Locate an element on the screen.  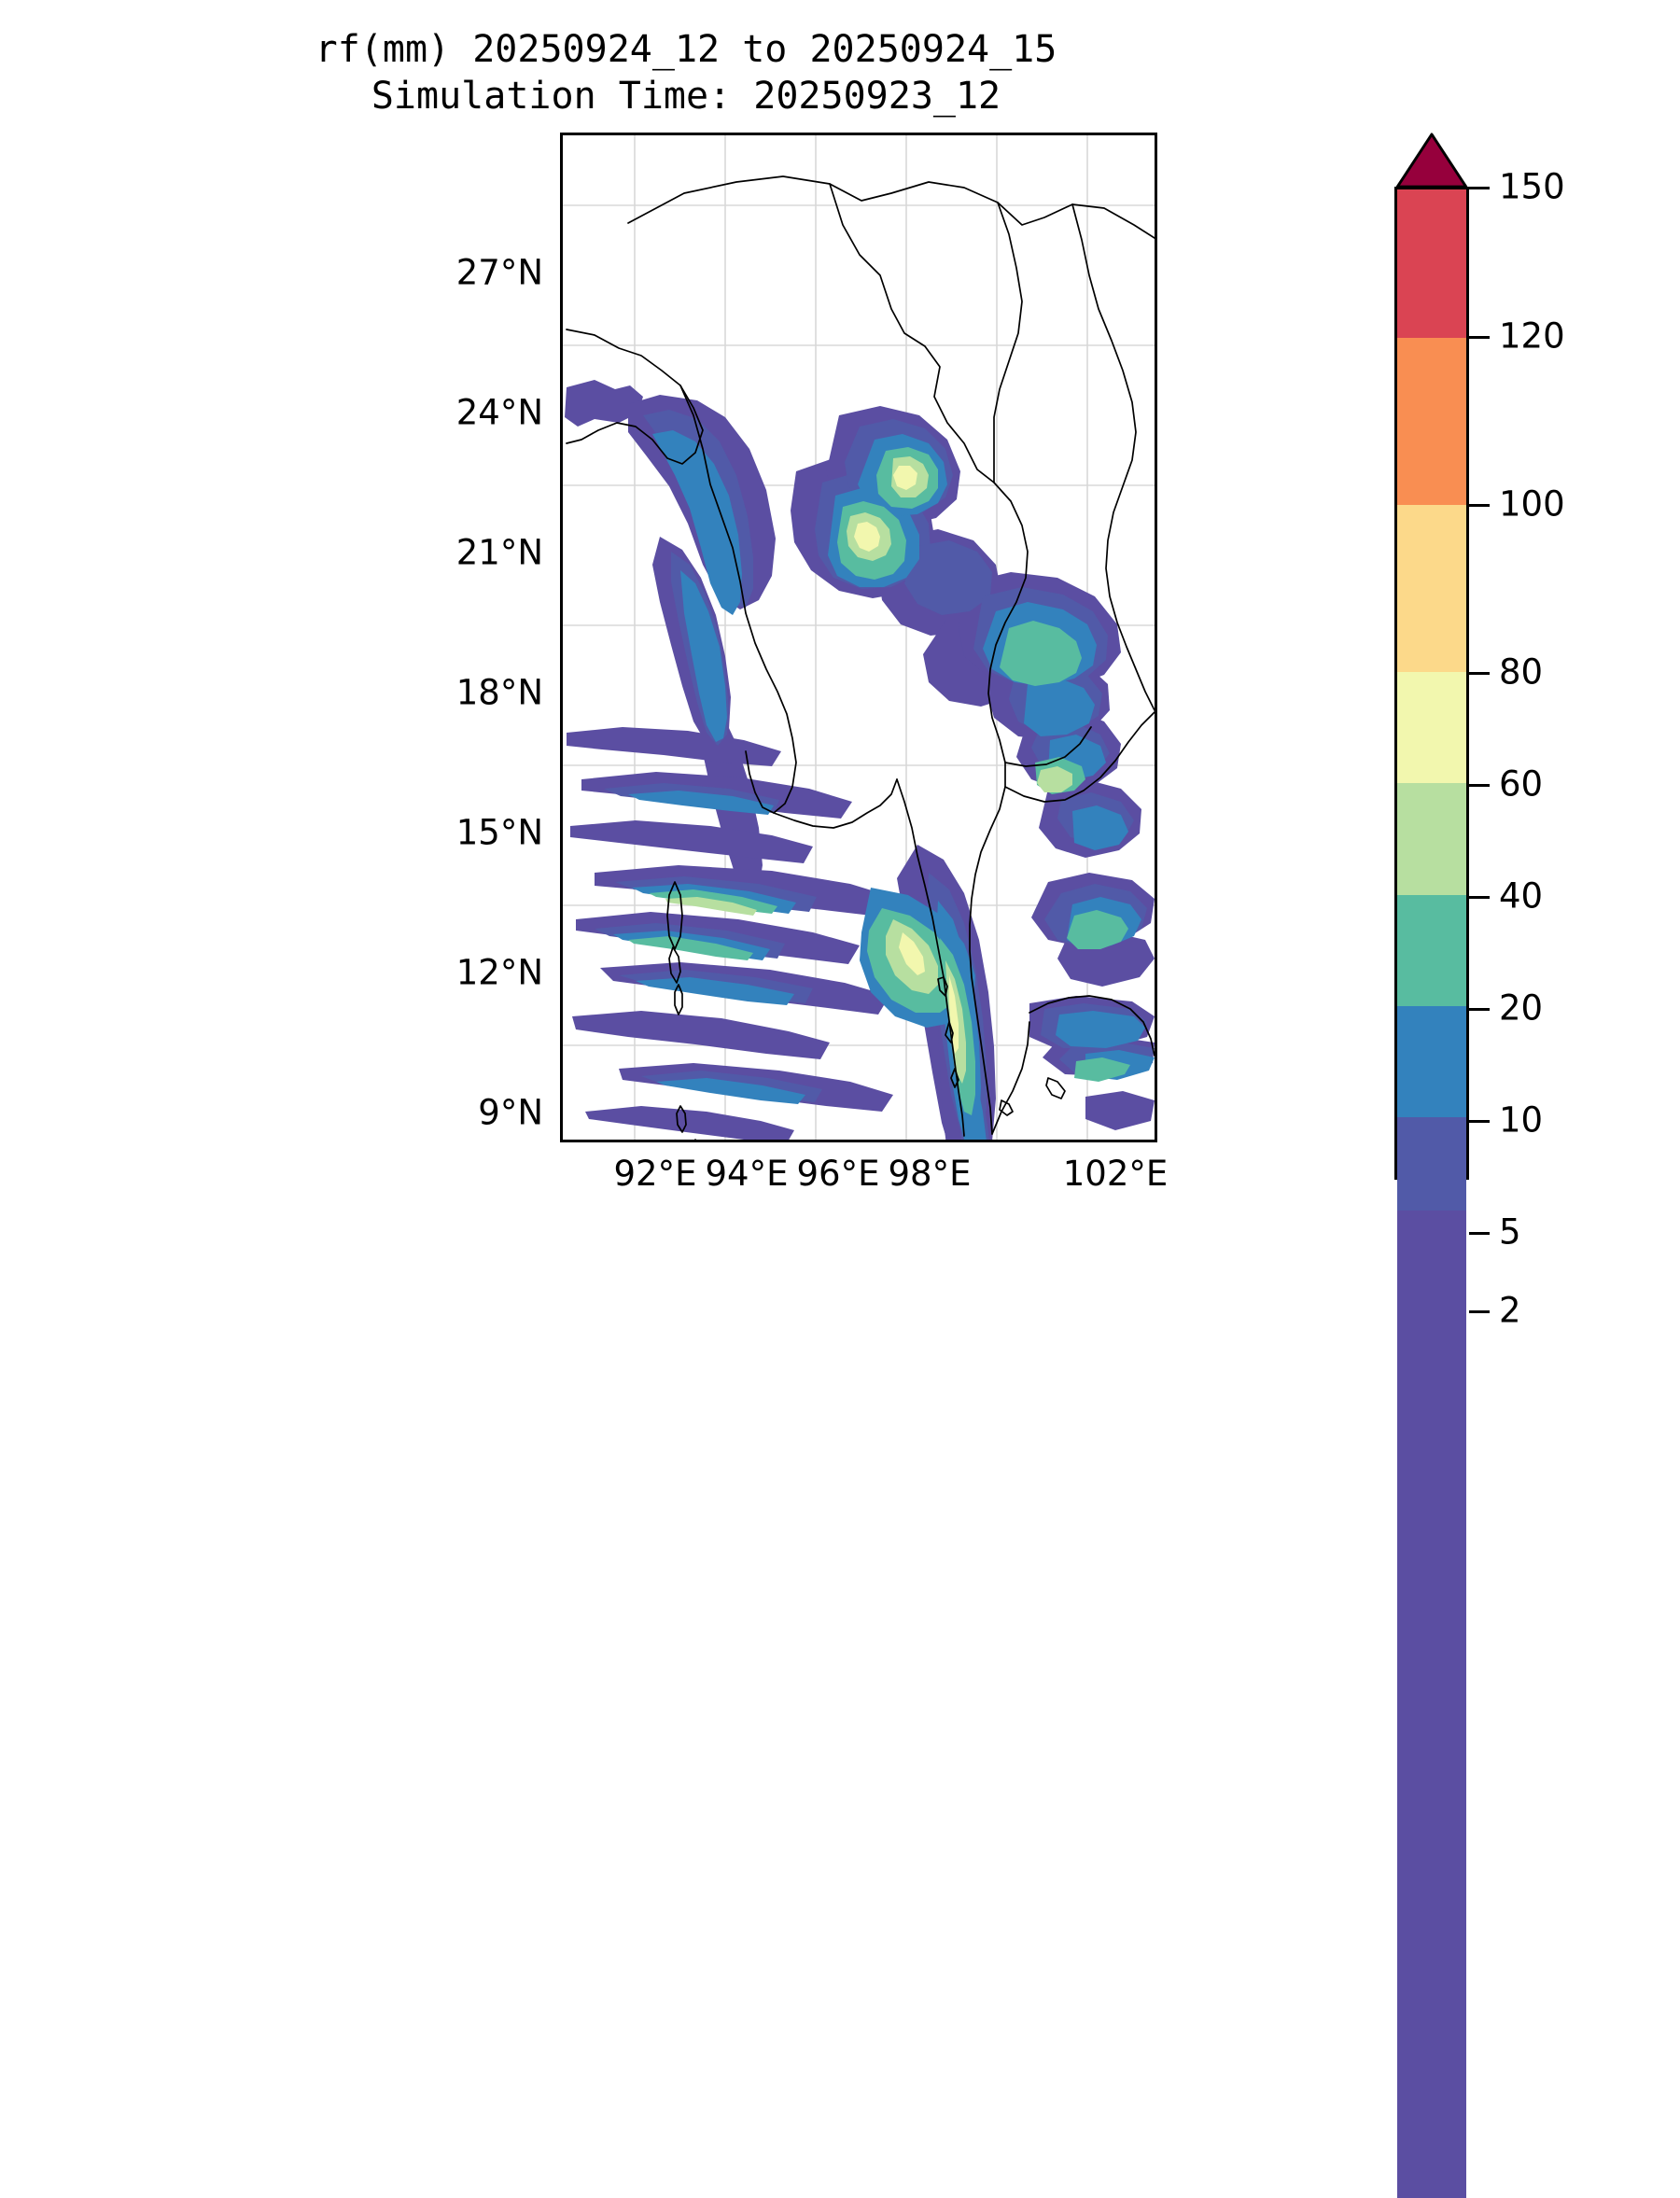
colorbar-gradient is located at coordinates (1431, 1192).